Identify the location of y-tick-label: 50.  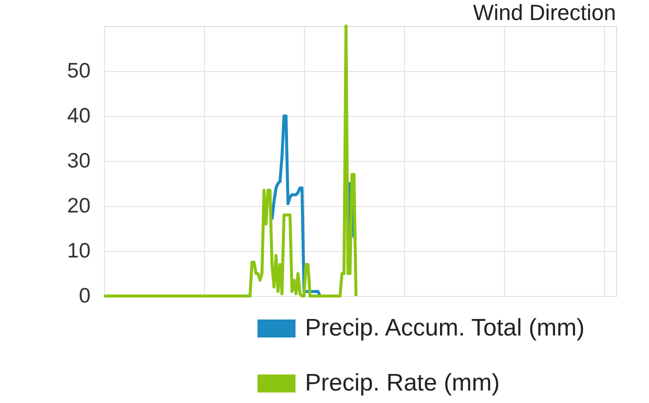
(78, 71).